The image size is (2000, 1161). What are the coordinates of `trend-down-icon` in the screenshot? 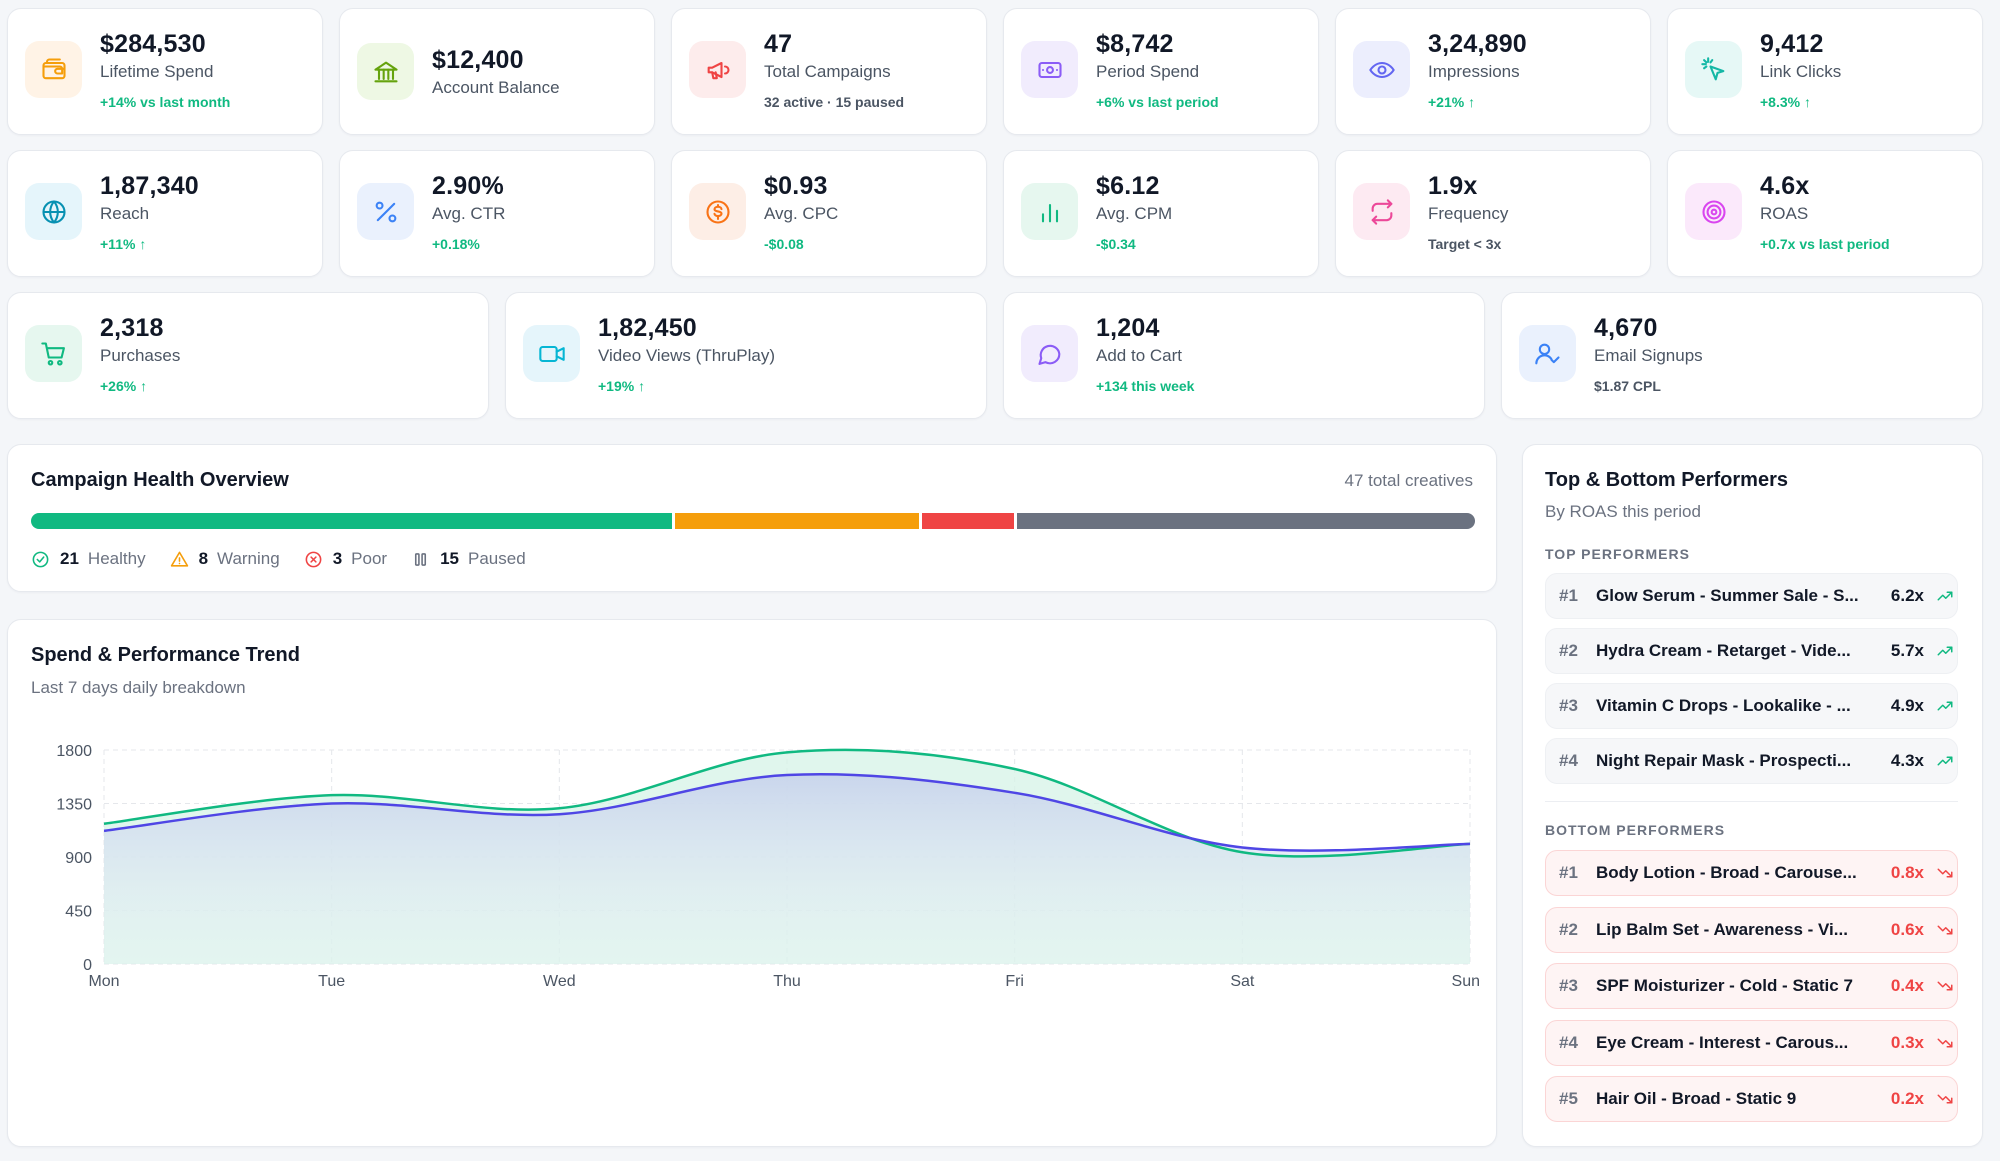 It's located at (1945, 1042).